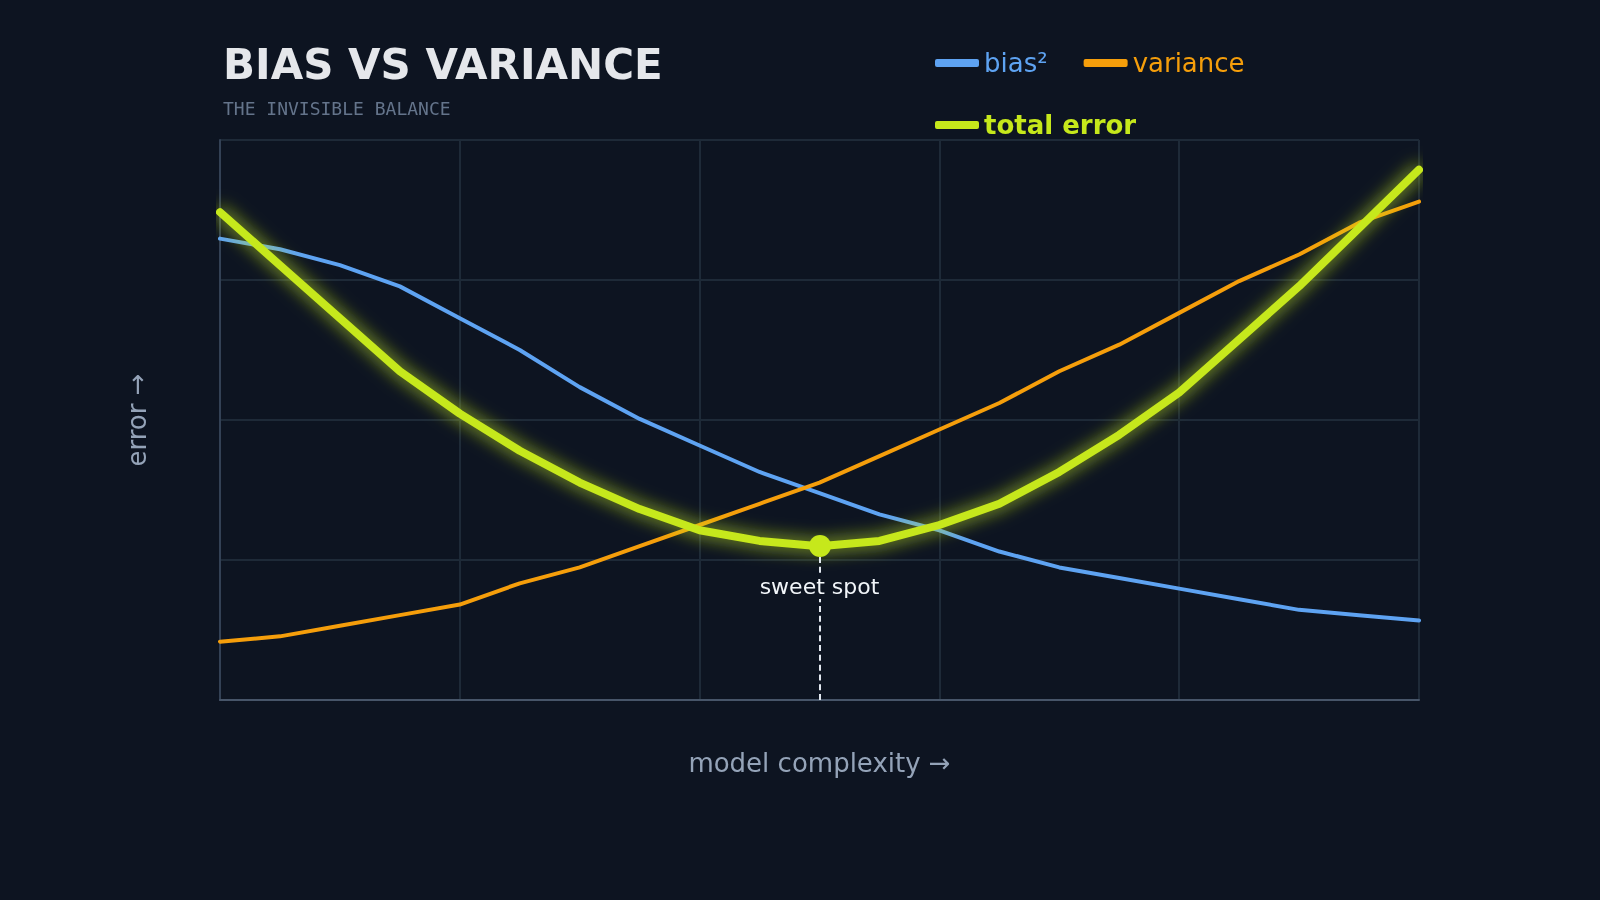 The width and height of the screenshot is (1600, 900). Describe the element at coordinates (443, 64) in the screenshot. I see `chart-title: BIAS VS VARIANCE` at that location.